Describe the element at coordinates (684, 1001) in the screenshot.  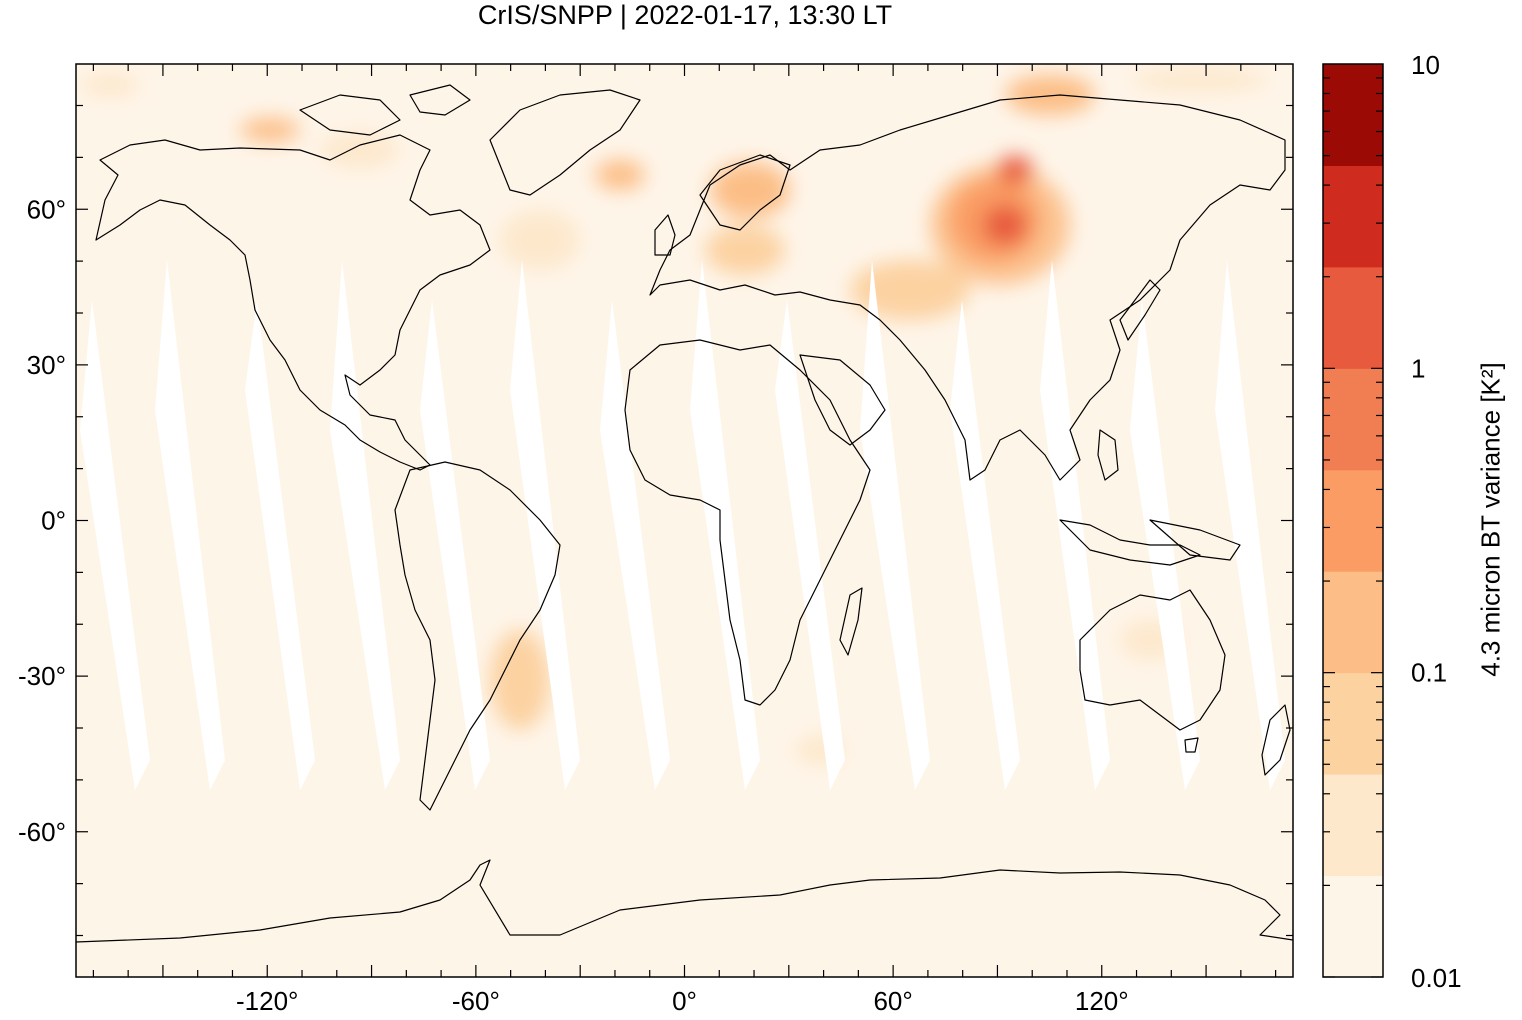
I see `lon-tick-label: 0°` at that location.